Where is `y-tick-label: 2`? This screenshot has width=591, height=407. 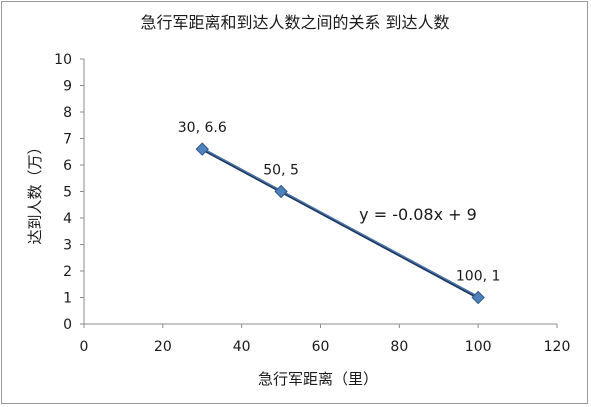 y-tick-label: 2 is located at coordinates (67, 272).